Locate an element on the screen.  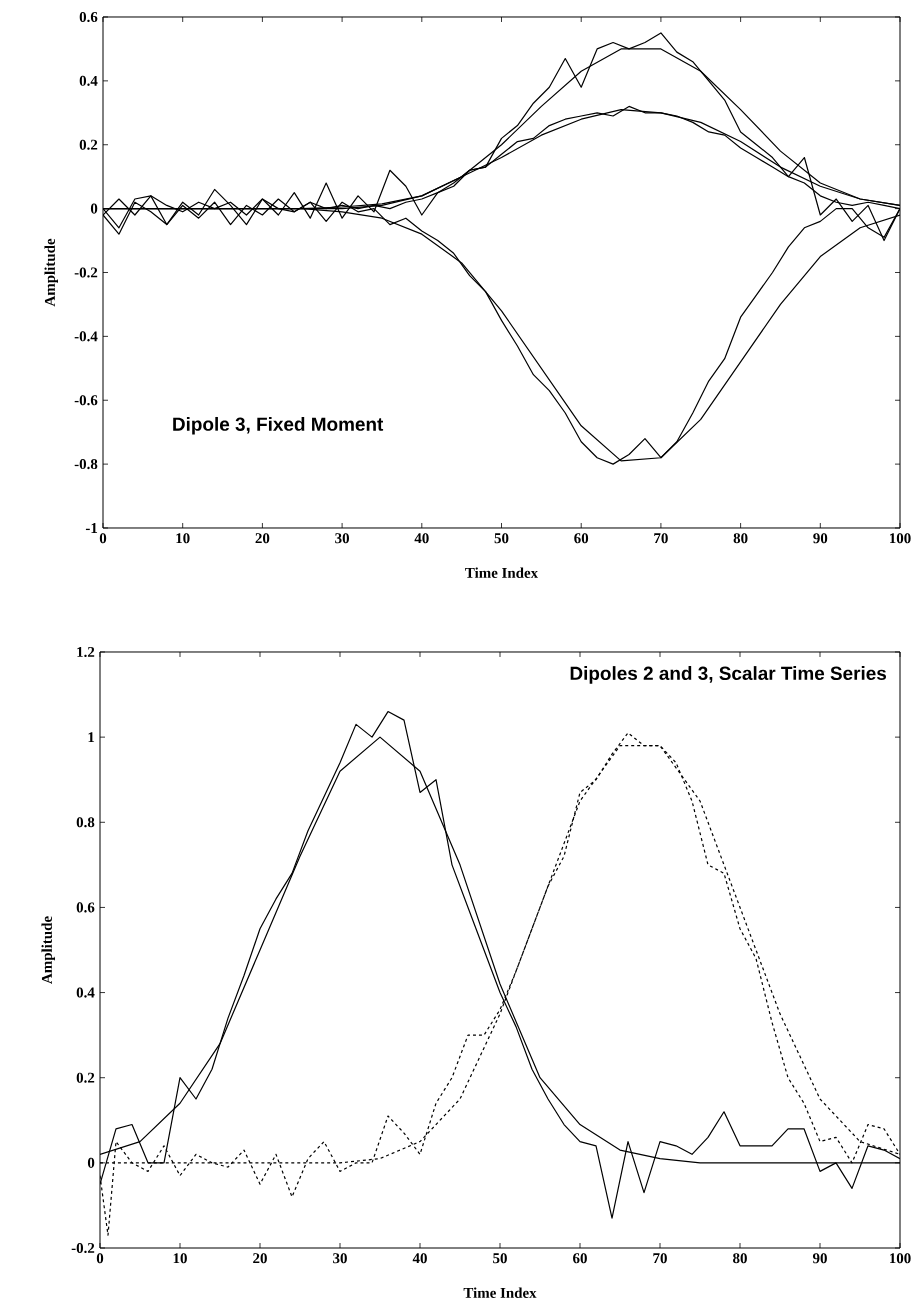
y-tick-label: 1 is located at coordinates (91, 737).